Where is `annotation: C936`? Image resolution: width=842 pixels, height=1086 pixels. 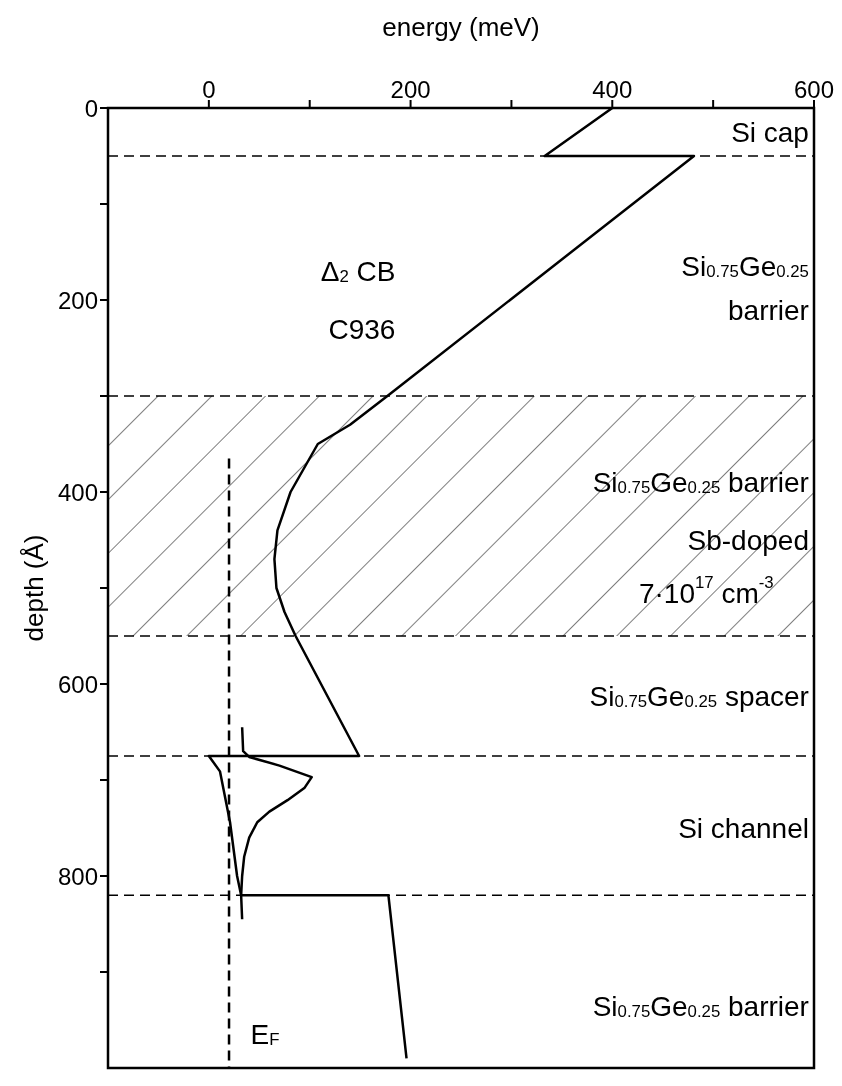
annotation: C936 is located at coordinates (362, 329).